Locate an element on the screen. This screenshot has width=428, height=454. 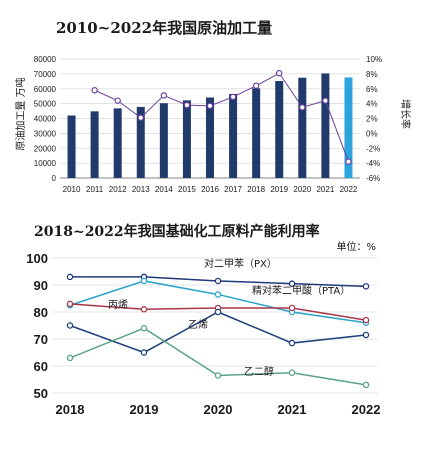
left-tick-label: 80000 is located at coordinates (45, 59).